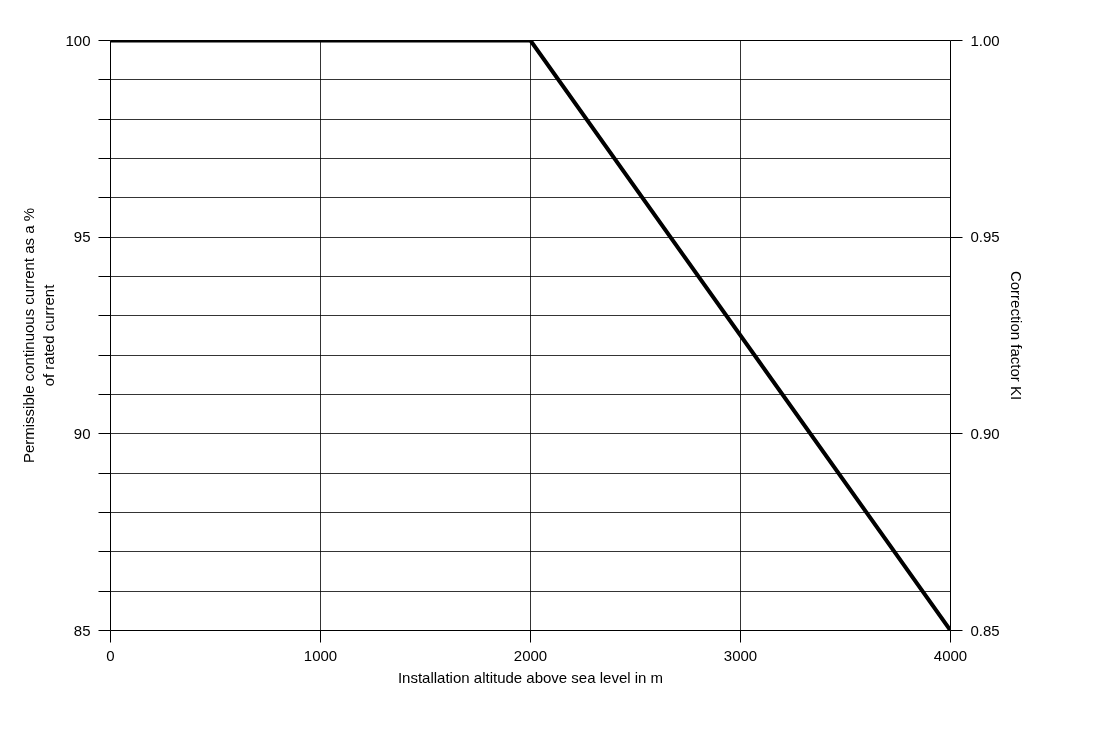 This screenshot has width=1100, height=731. Describe the element at coordinates (39, 335) in the screenshot. I see `y-axis-title: Permissible continuous current as a % of rated current` at that location.